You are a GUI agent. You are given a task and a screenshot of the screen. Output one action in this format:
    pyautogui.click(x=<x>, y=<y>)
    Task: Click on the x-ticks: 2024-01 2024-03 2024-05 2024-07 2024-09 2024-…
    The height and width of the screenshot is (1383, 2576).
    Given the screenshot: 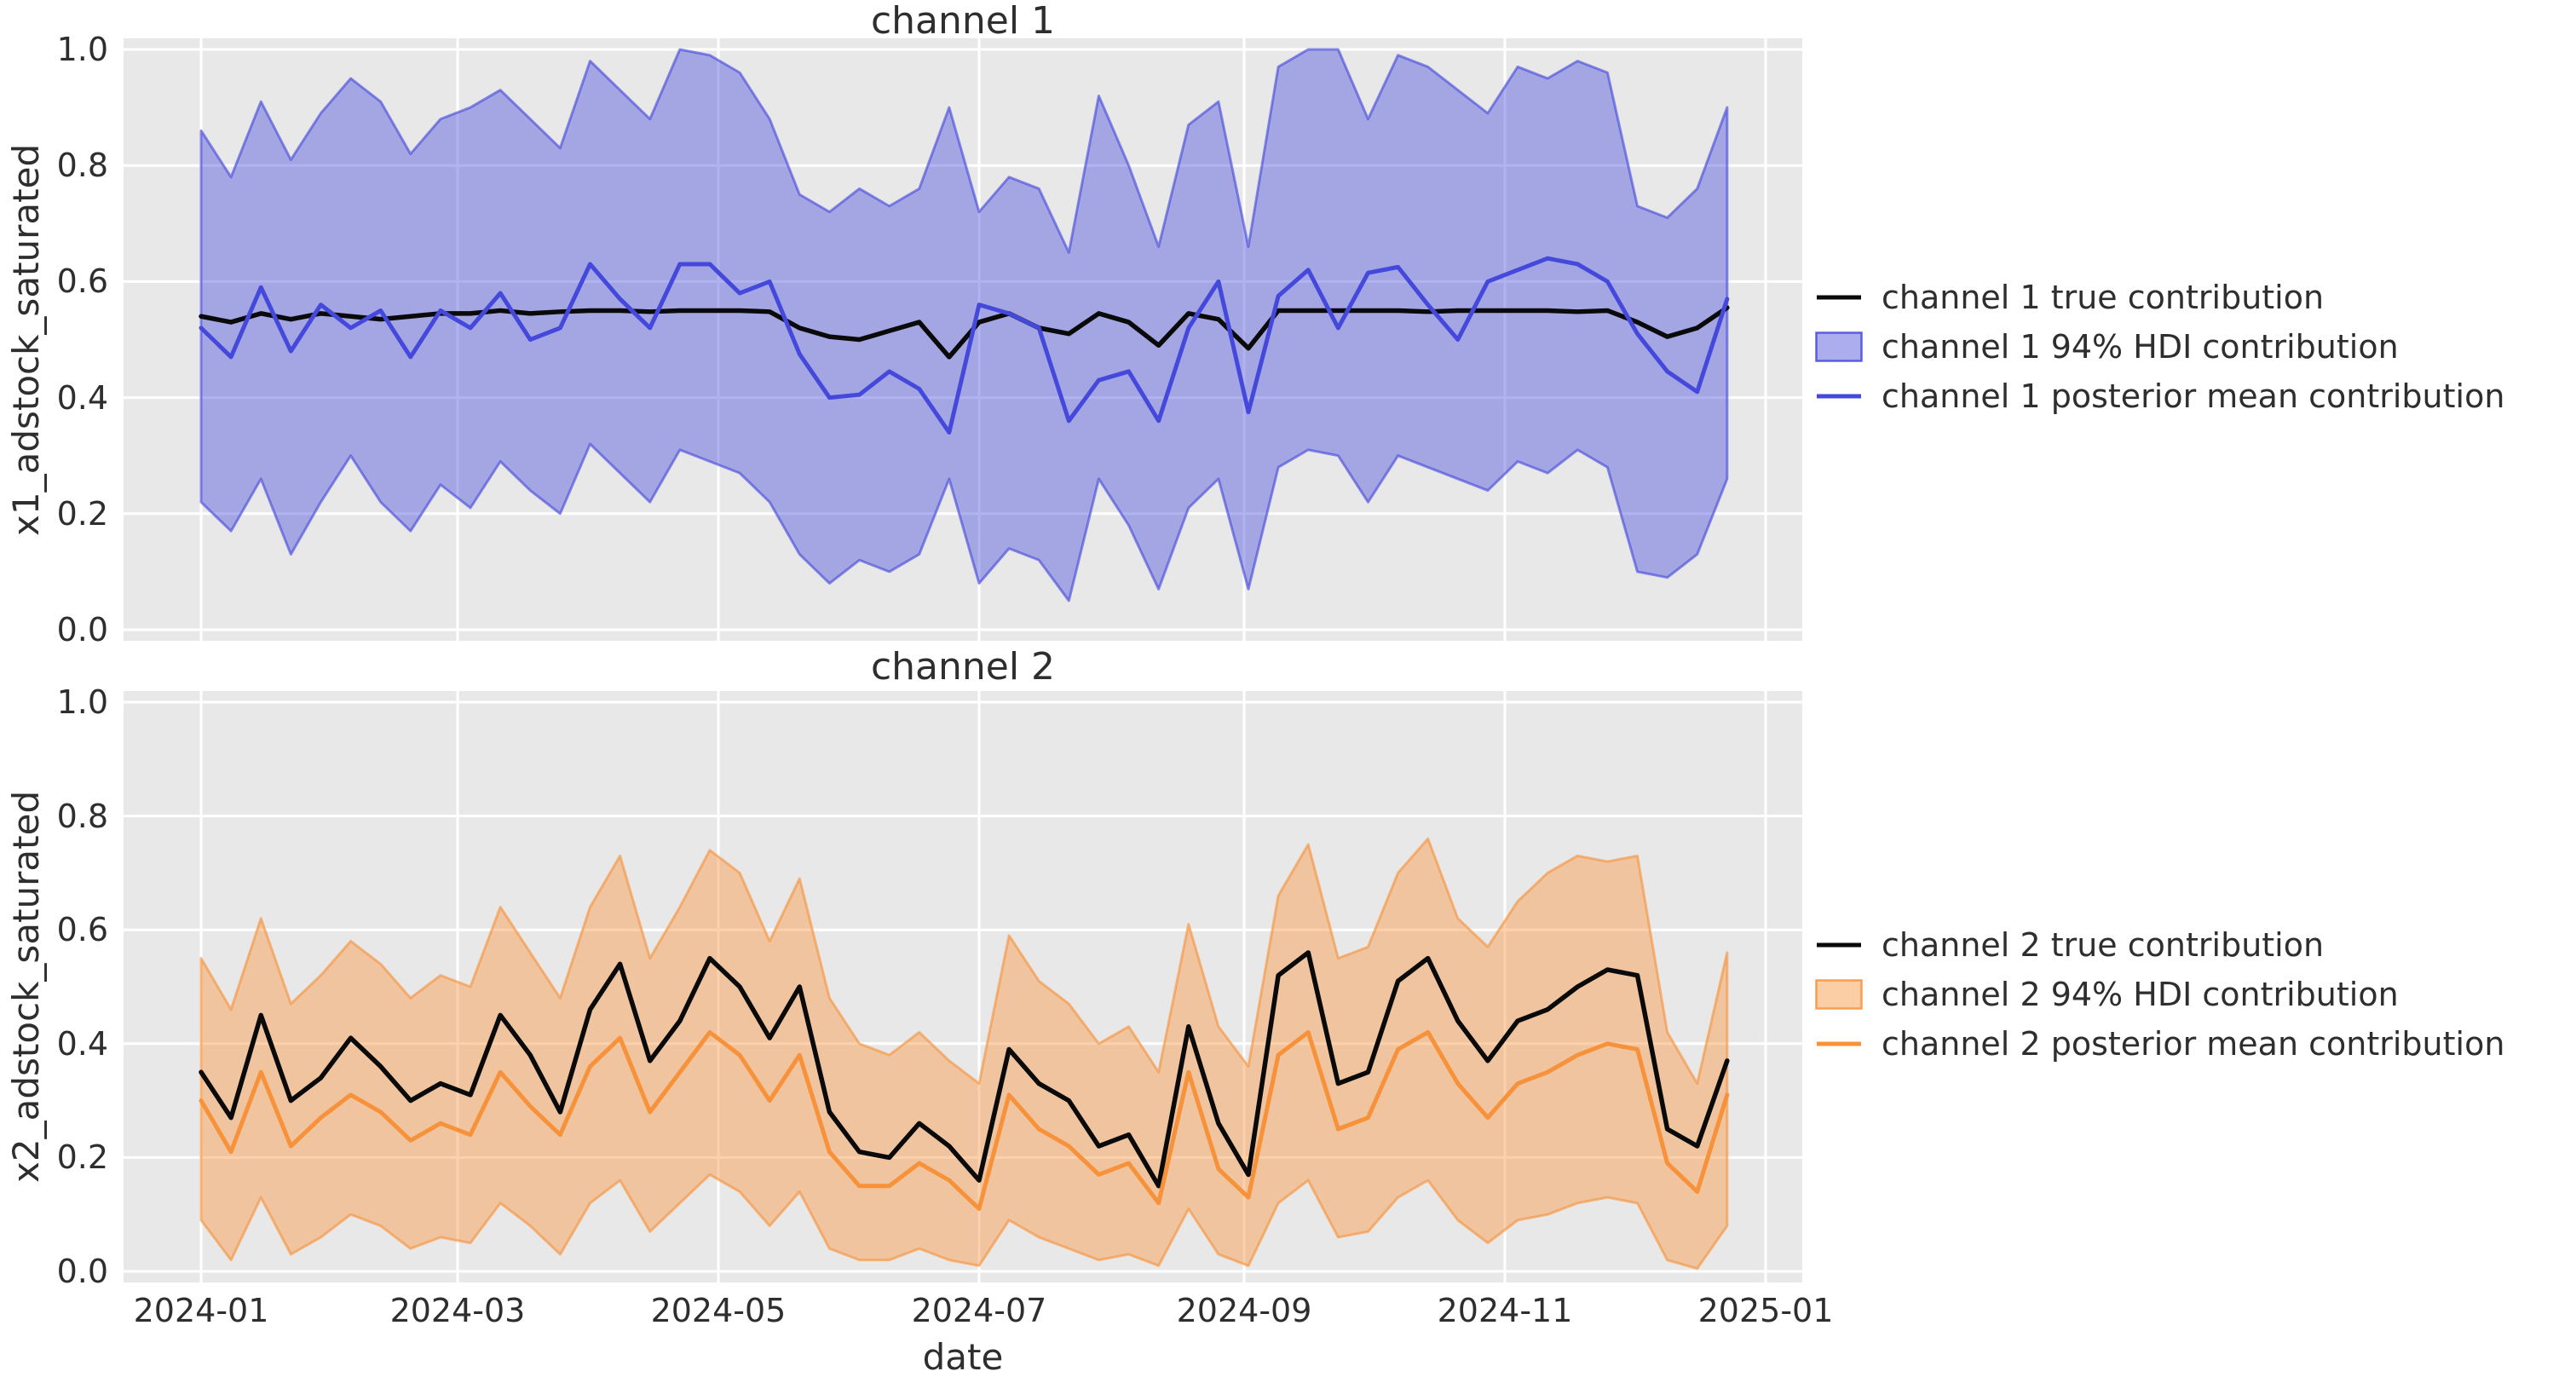 What is the action you would take?
    pyautogui.click(x=1288, y=1313)
    